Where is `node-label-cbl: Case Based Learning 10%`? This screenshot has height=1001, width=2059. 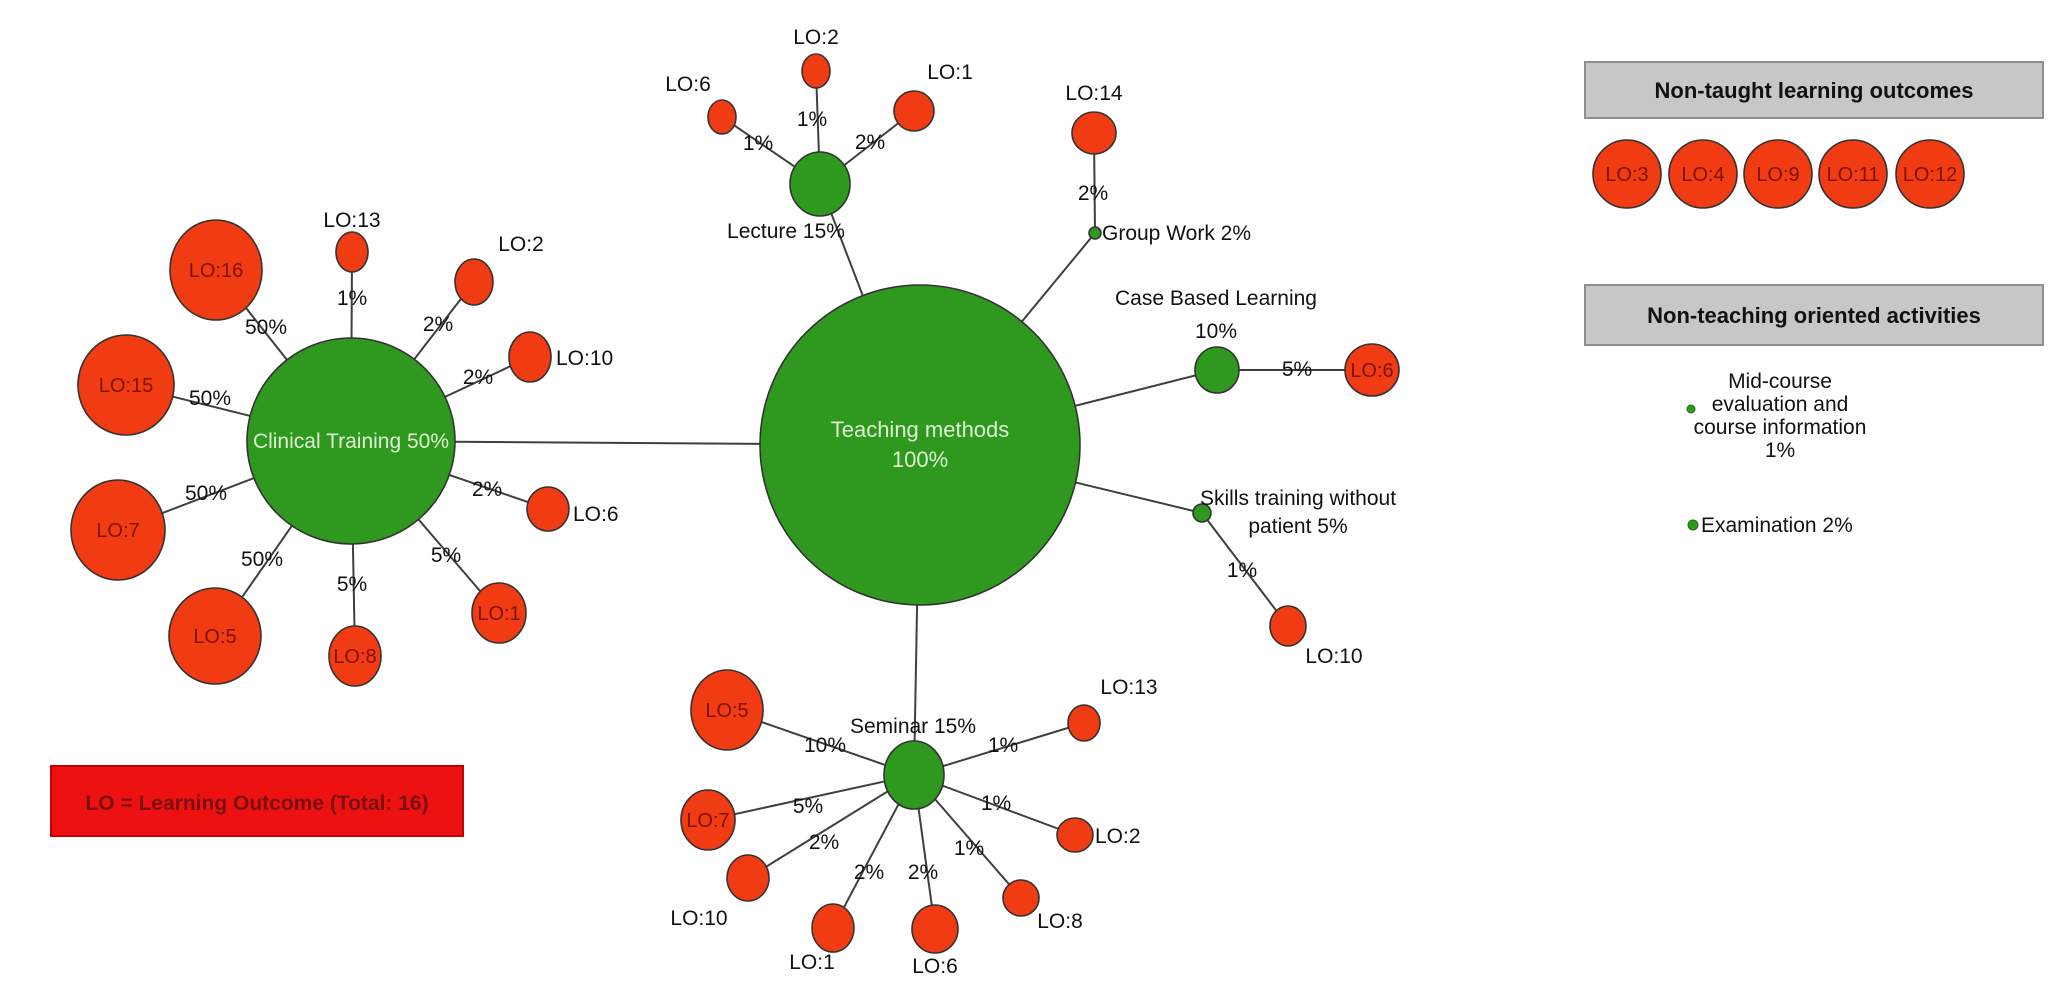 node-label-cbl: Case Based Learning 10% is located at coordinates (1216, 315).